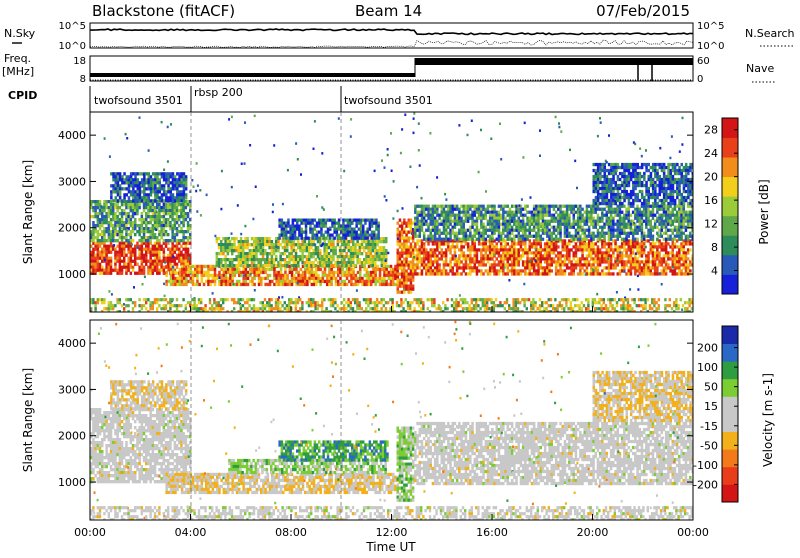  Describe the element at coordinates (163, 11) in the screenshot. I see `station-title: Blackstone (fitACF)` at that location.